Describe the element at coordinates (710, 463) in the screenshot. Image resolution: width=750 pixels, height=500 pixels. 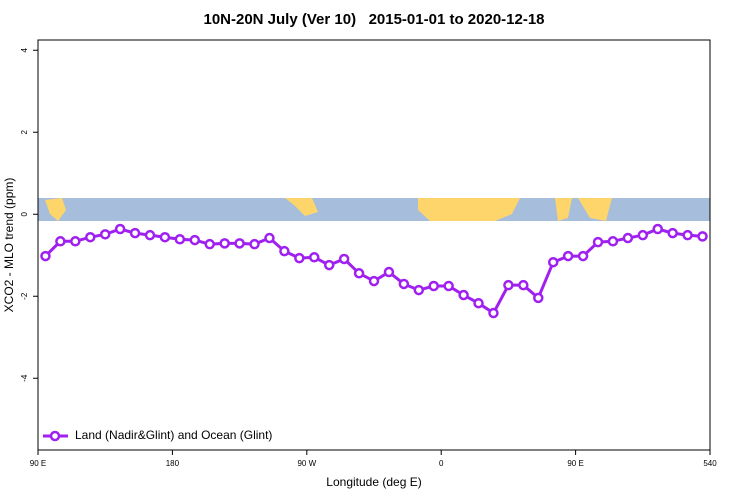
I see `x-tick-label: 540` at that location.